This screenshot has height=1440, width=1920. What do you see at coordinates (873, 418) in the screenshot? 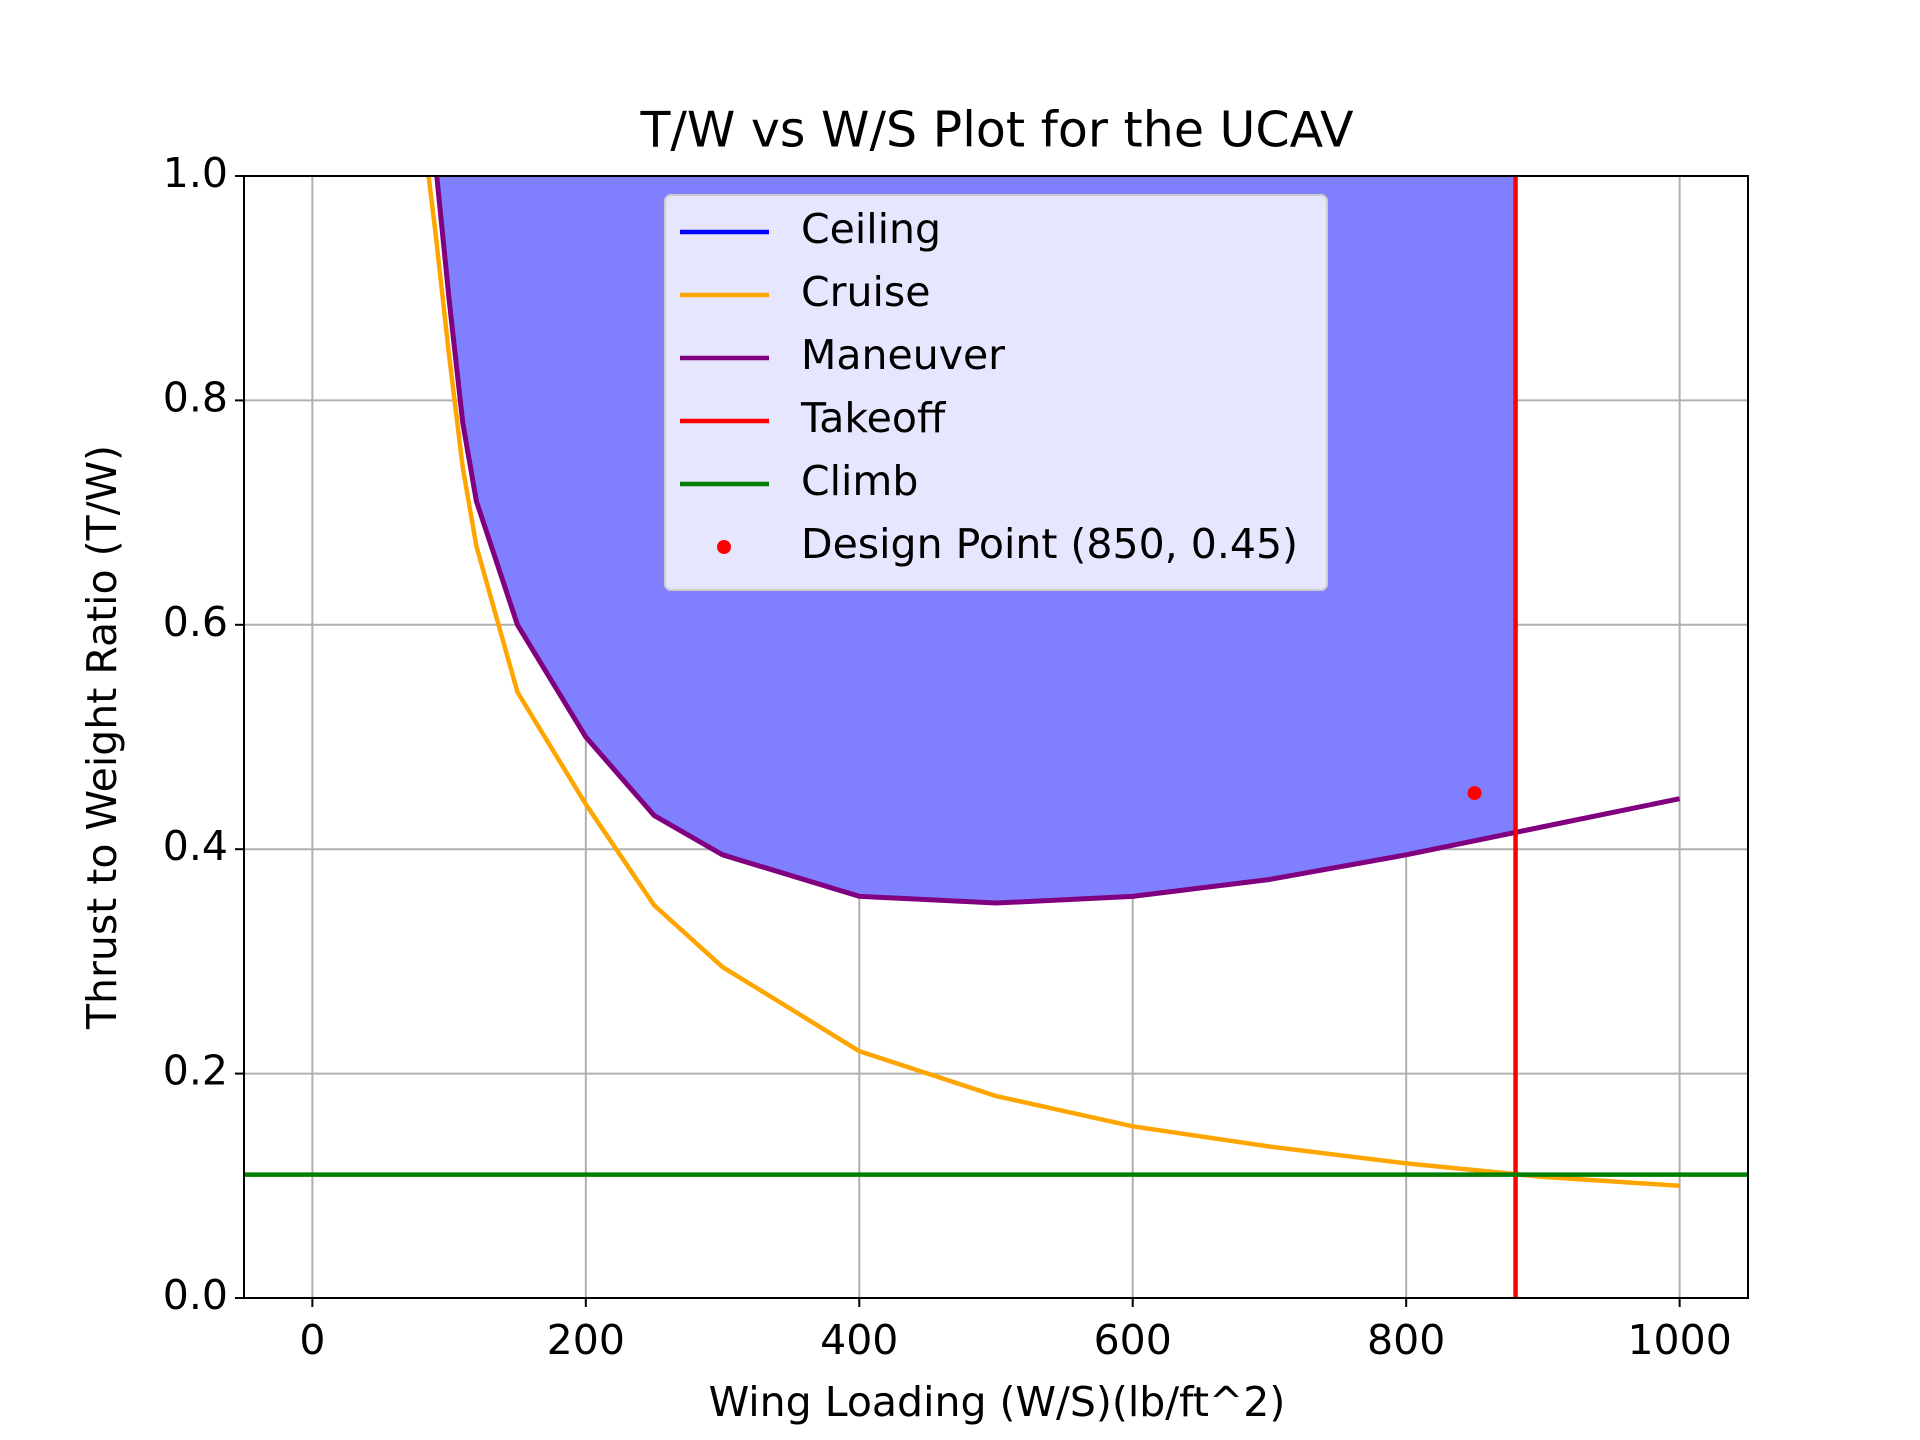
I see `legend-label: Takeoff` at bounding box center [873, 418].